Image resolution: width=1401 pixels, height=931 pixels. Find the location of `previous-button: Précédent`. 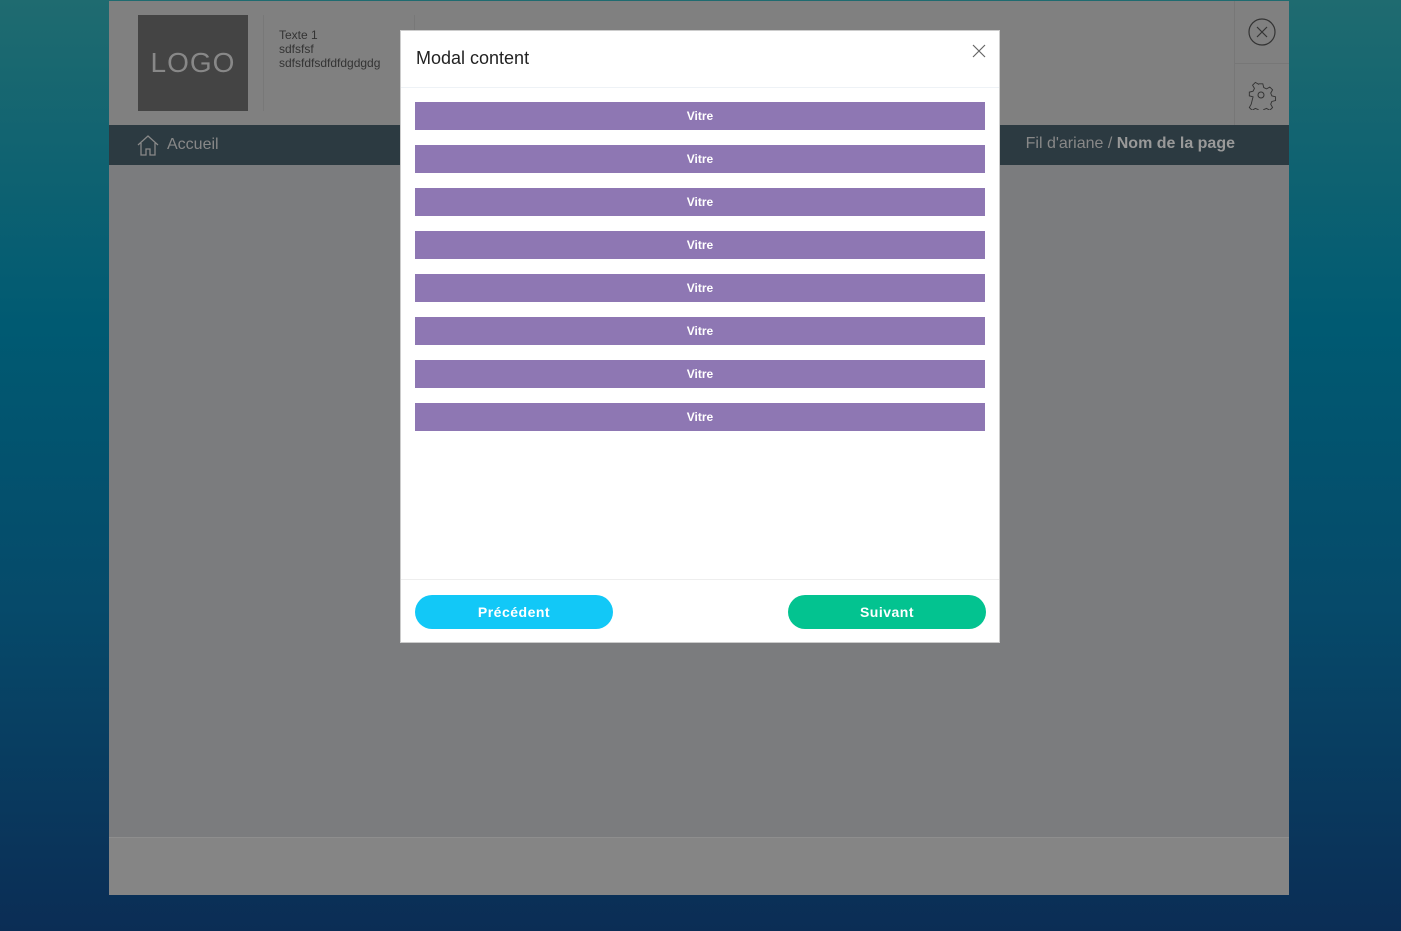

previous-button: Précédent is located at coordinates (514, 612).